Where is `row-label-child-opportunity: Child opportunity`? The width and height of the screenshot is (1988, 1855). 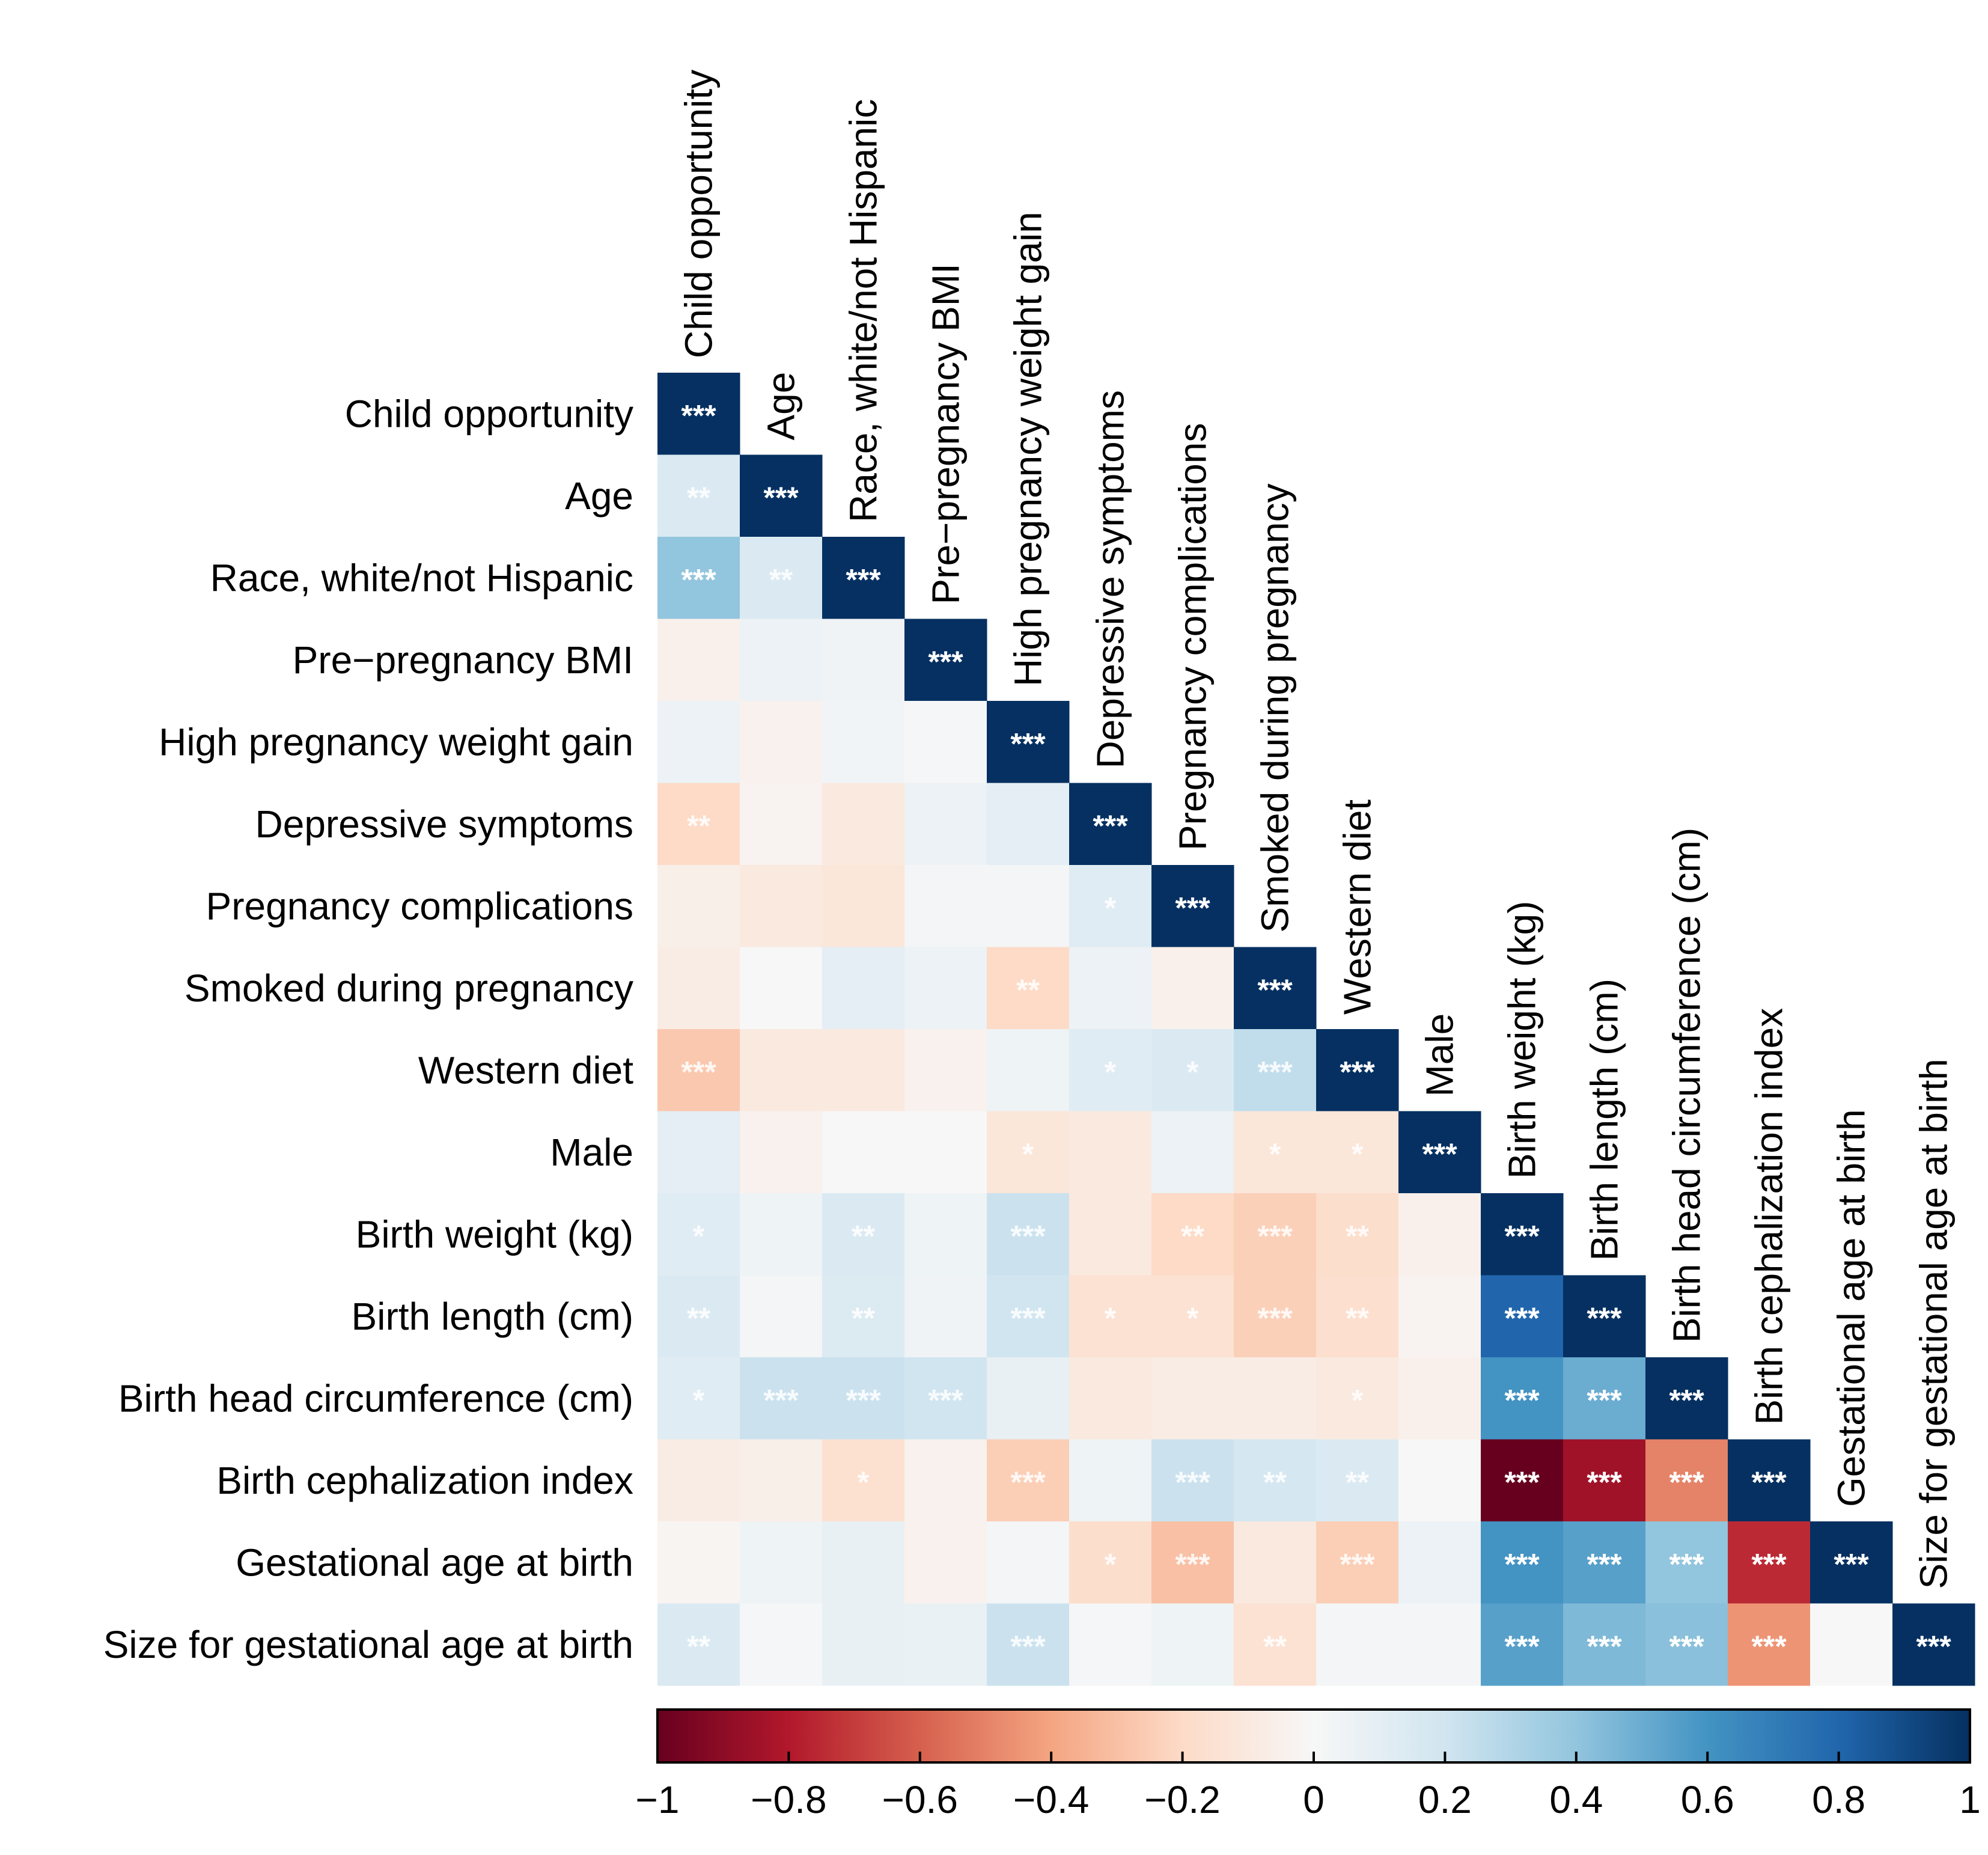 row-label-child-opportunity: Child opportunity is located at coordinates (489, 413).